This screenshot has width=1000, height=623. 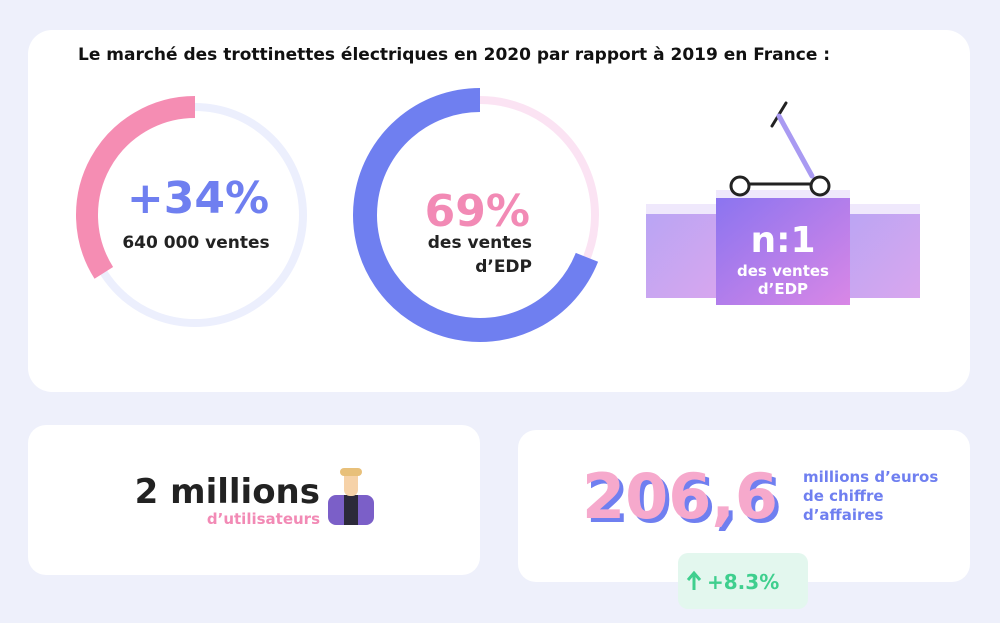 I want to click on rank-caption: d’EDP, so click(x=783, y=289).